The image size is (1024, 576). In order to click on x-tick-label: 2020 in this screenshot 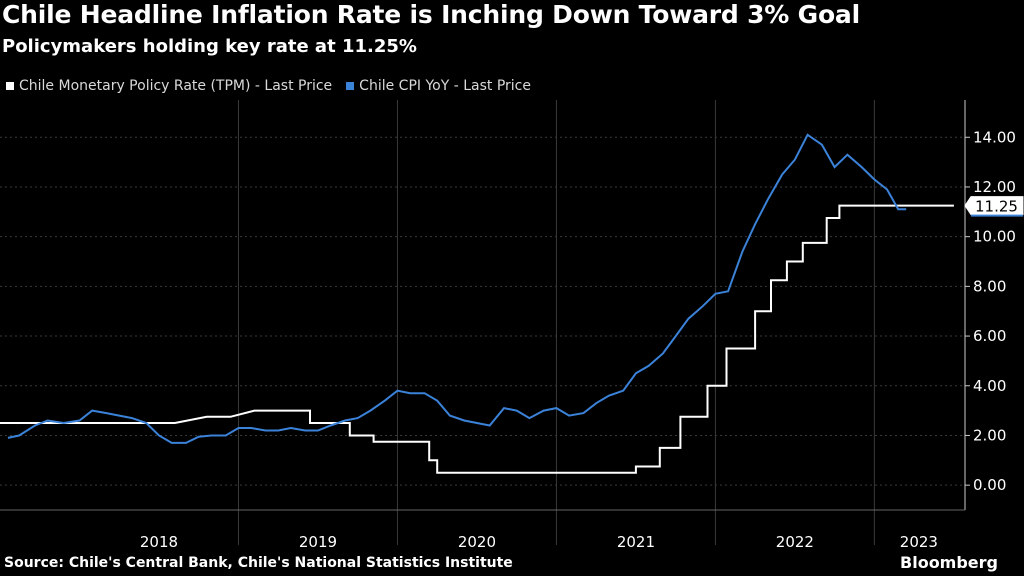, I will do `click(477, 542)`.